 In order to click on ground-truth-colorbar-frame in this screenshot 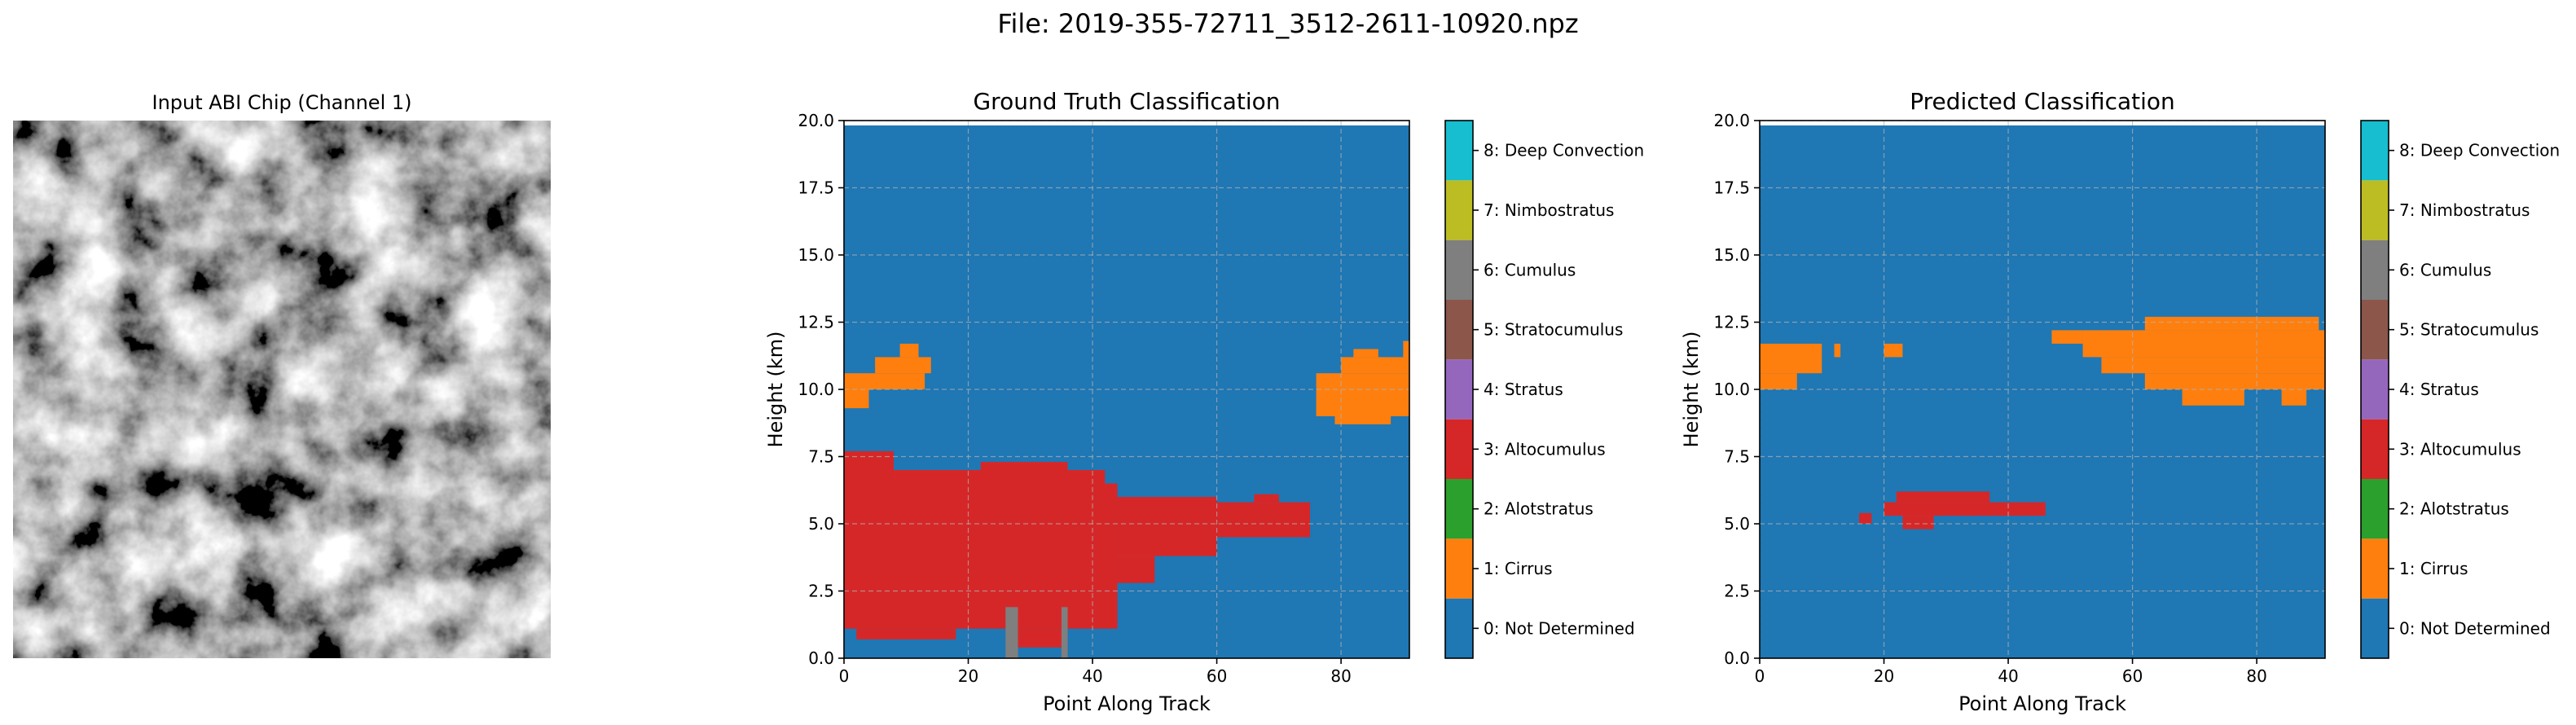, I will do `click(1459, 389)`.